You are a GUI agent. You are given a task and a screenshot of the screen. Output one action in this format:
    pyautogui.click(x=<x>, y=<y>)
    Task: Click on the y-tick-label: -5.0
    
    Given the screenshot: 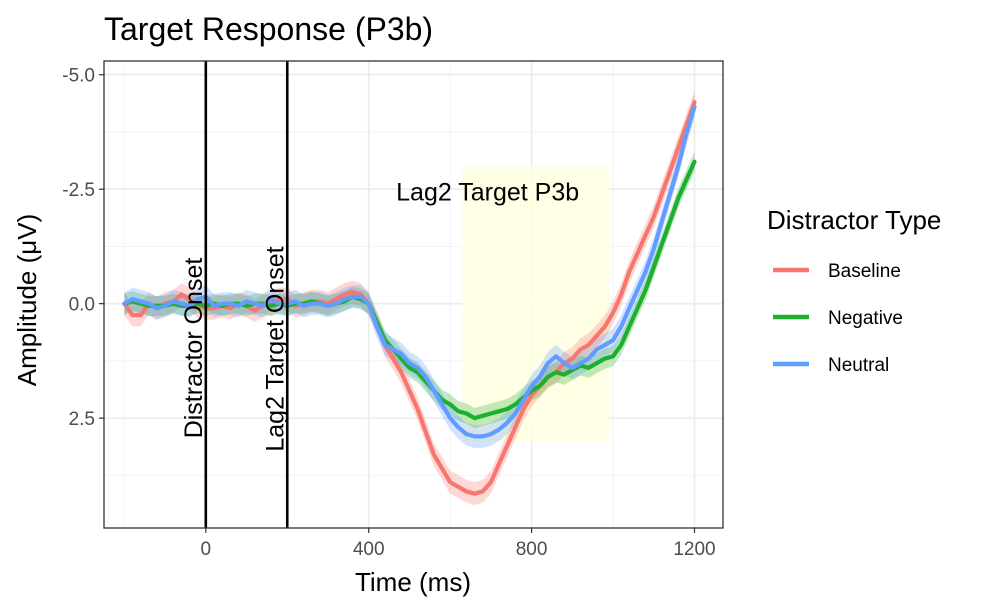 What is the action you would take?
    pyautogui.click(x=78, y=76)
    